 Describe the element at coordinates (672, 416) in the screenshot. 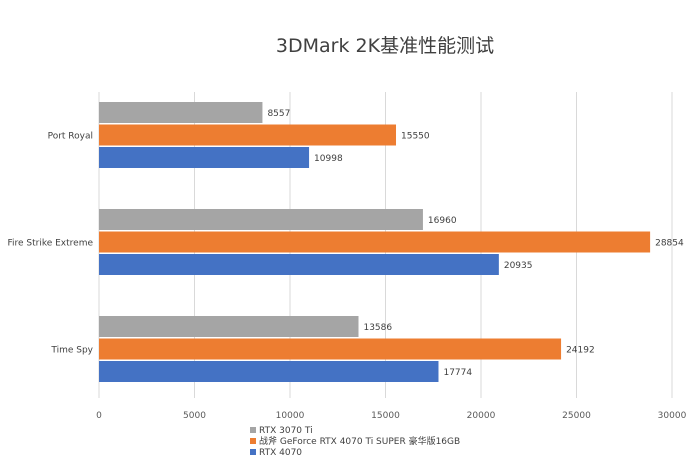

I see `x-tick-label: 30000` at that location.